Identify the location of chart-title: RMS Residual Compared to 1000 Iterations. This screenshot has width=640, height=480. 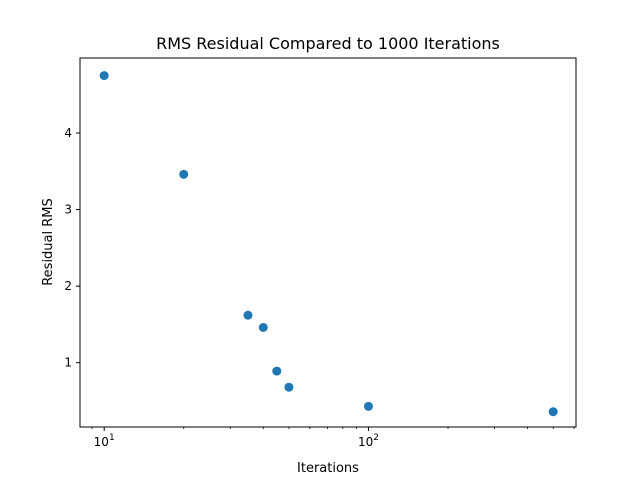
(328, 43).